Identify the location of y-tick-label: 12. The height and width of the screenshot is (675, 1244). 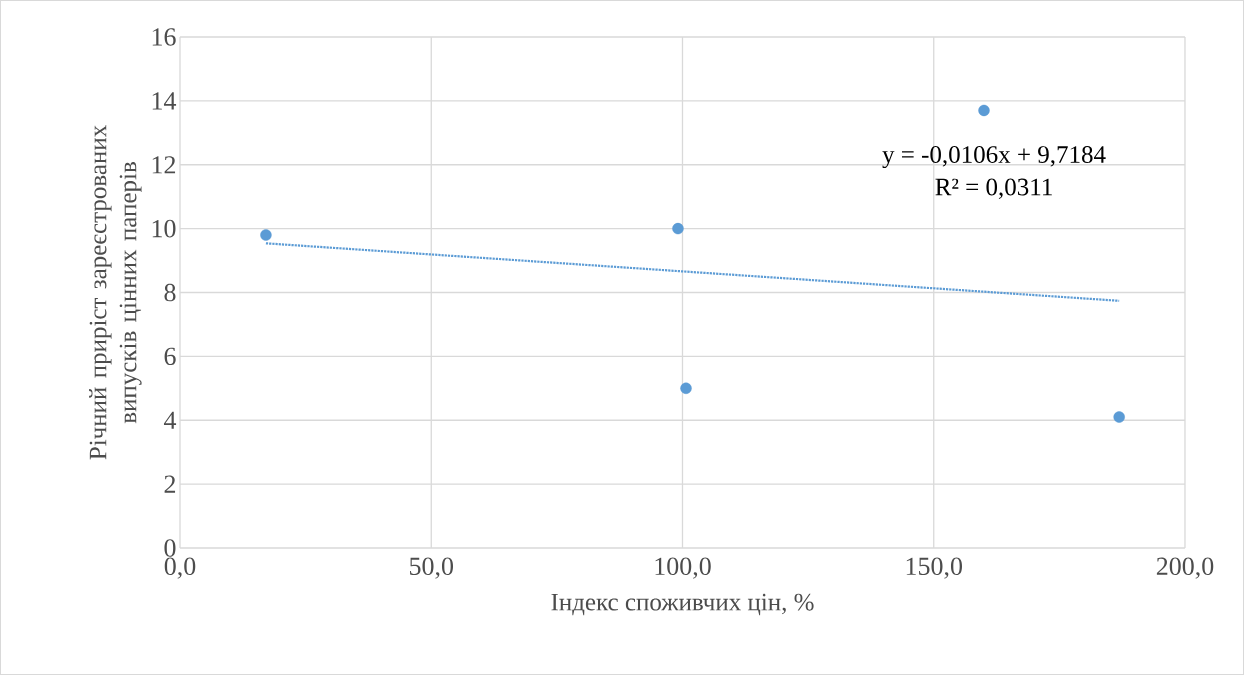
(164, 165).